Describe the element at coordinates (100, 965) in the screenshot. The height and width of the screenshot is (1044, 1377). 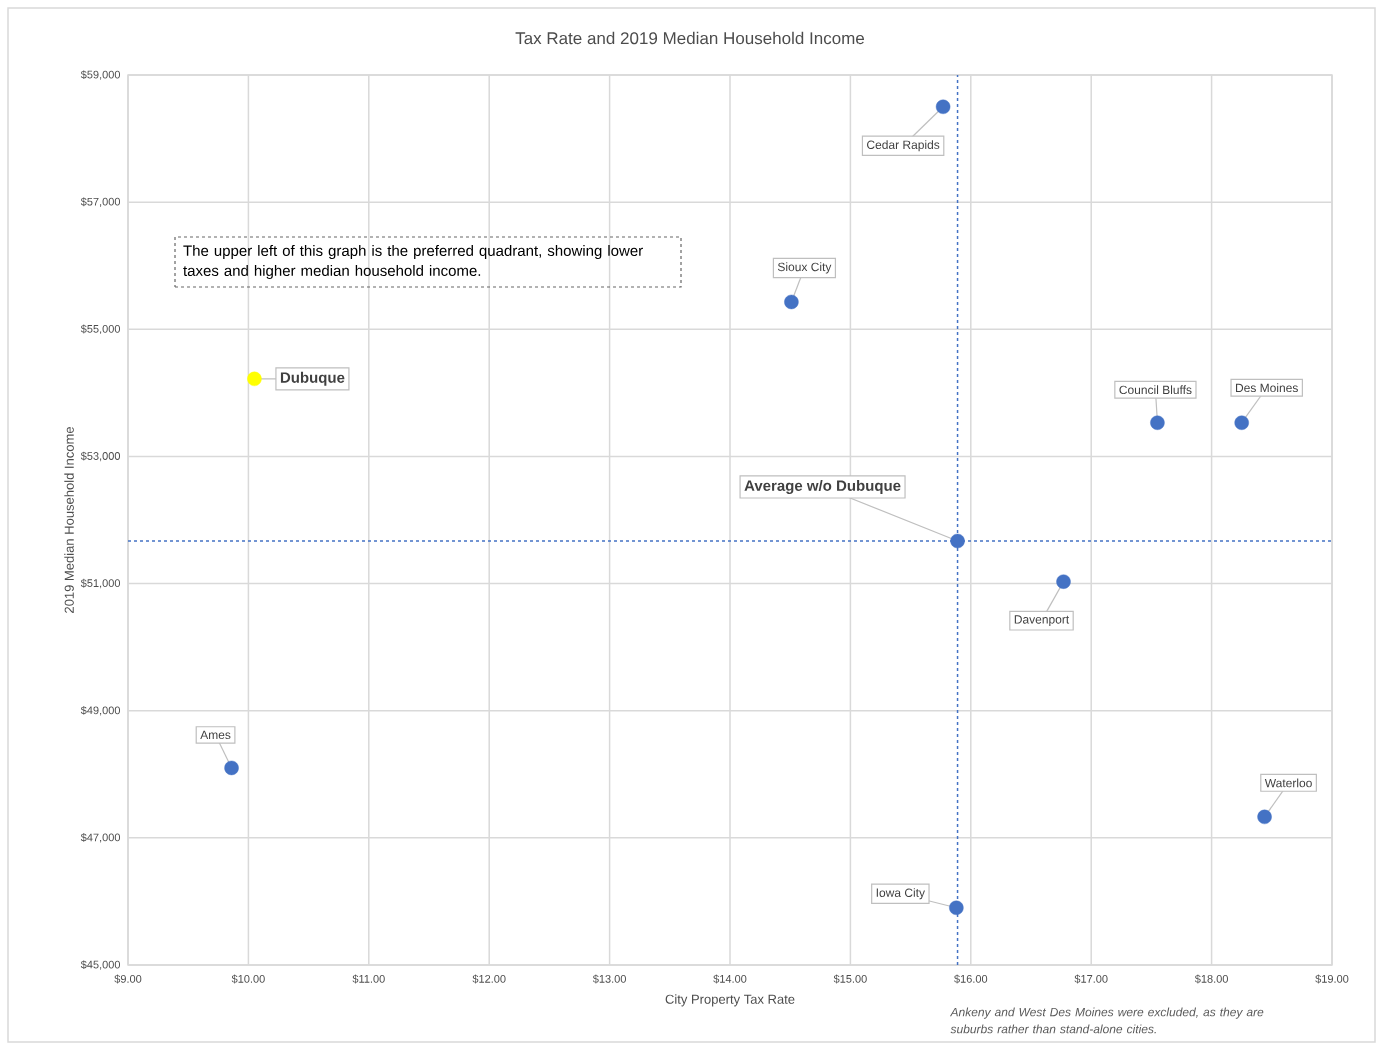
I see `y-tick-label: $45,000` at that location.